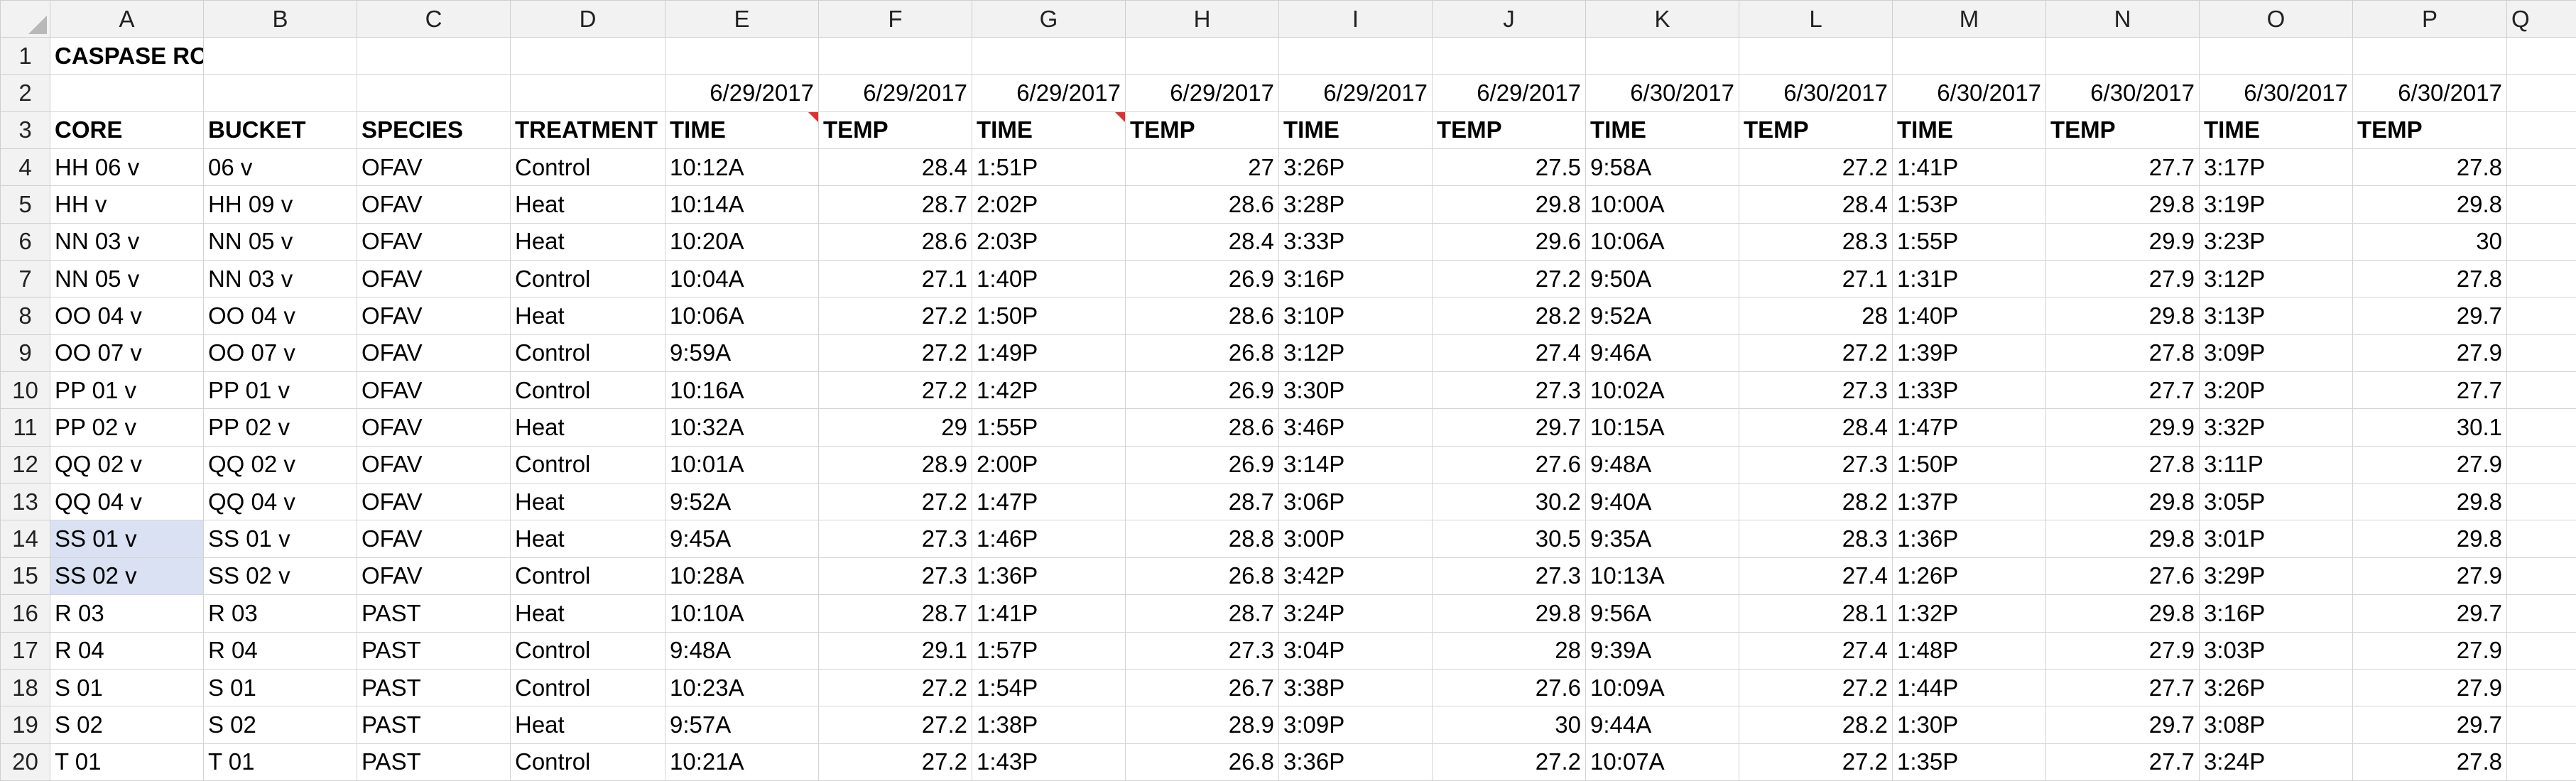  What do you see at coordinates (1969, 241) in the screenshot?
I see `cell-m6: 1:55P` at bounding box center [1969, 241].